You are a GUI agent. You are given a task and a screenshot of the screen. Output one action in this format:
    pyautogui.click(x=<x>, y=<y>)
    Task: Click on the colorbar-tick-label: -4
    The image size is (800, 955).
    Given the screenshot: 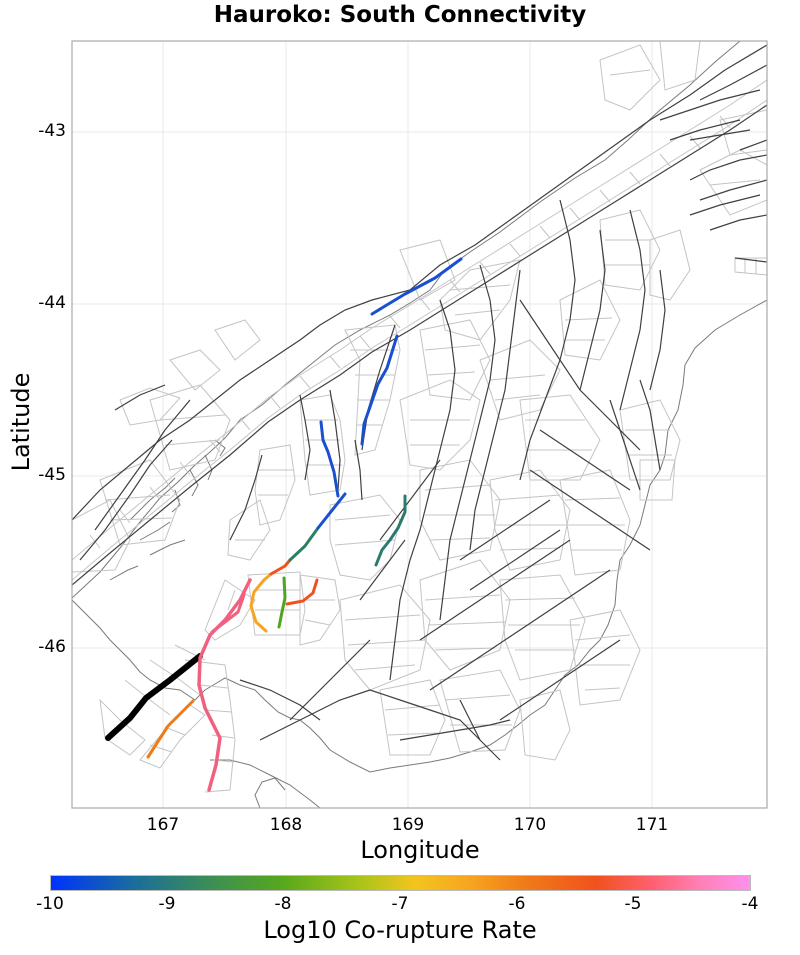 What is the action you would take?
    pyautogui.click(x=750, y=904)
    